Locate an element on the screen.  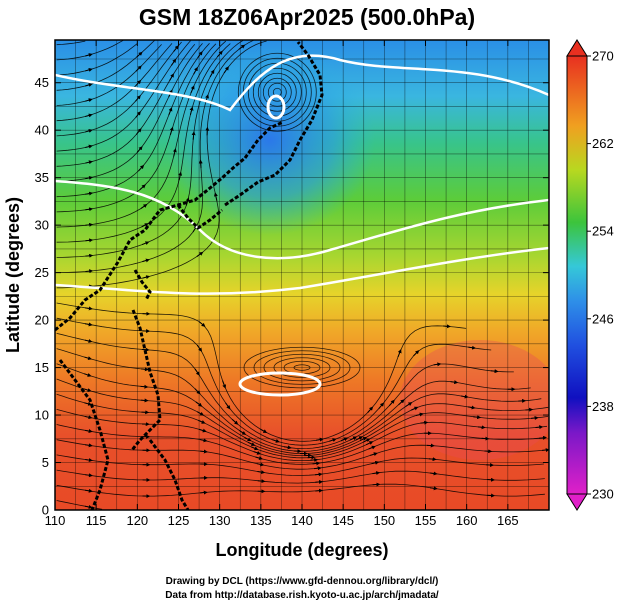
x-tick-label: 130 is located at coordinates (220, 520).